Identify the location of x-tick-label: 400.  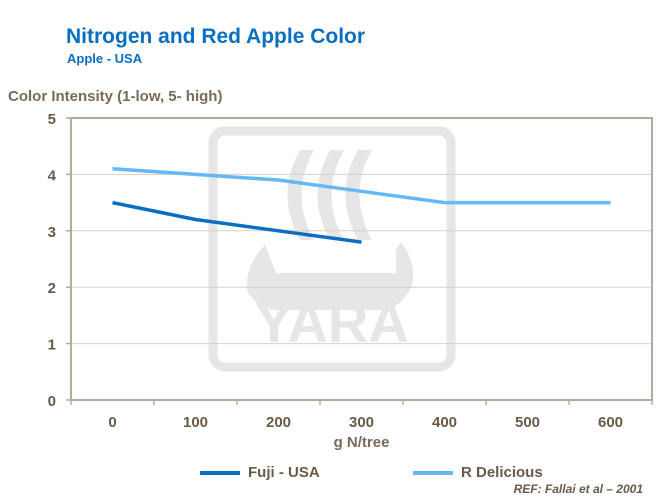
(444, 422).